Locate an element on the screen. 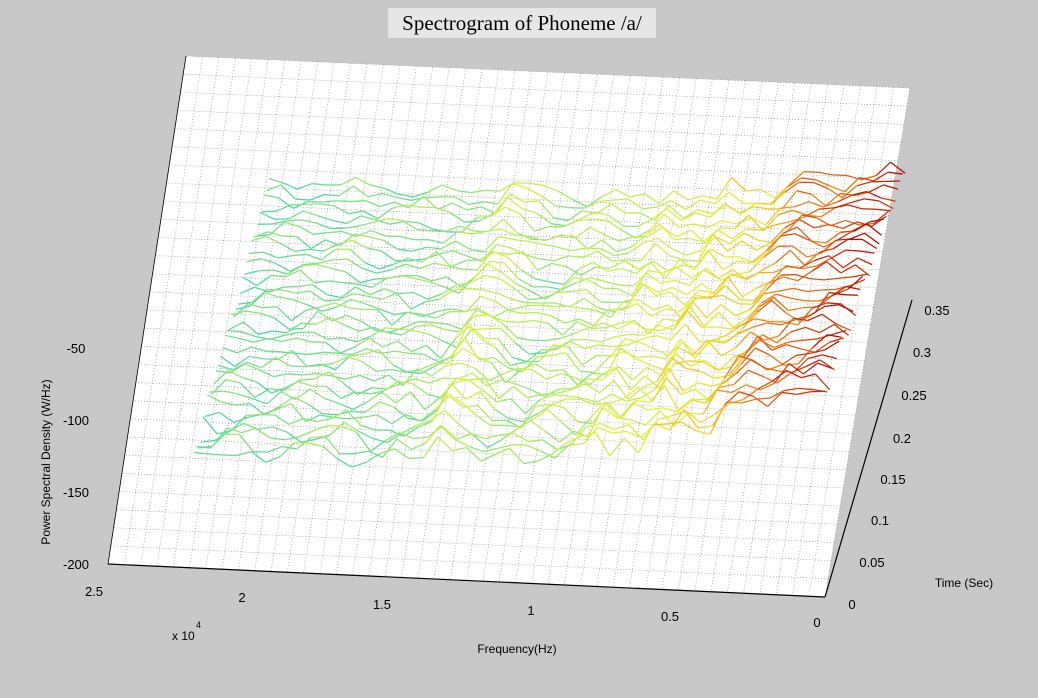 The width and height of the screenshot is (1038, 698). z-tick-label: -200 is located at coordinates (76, 564).